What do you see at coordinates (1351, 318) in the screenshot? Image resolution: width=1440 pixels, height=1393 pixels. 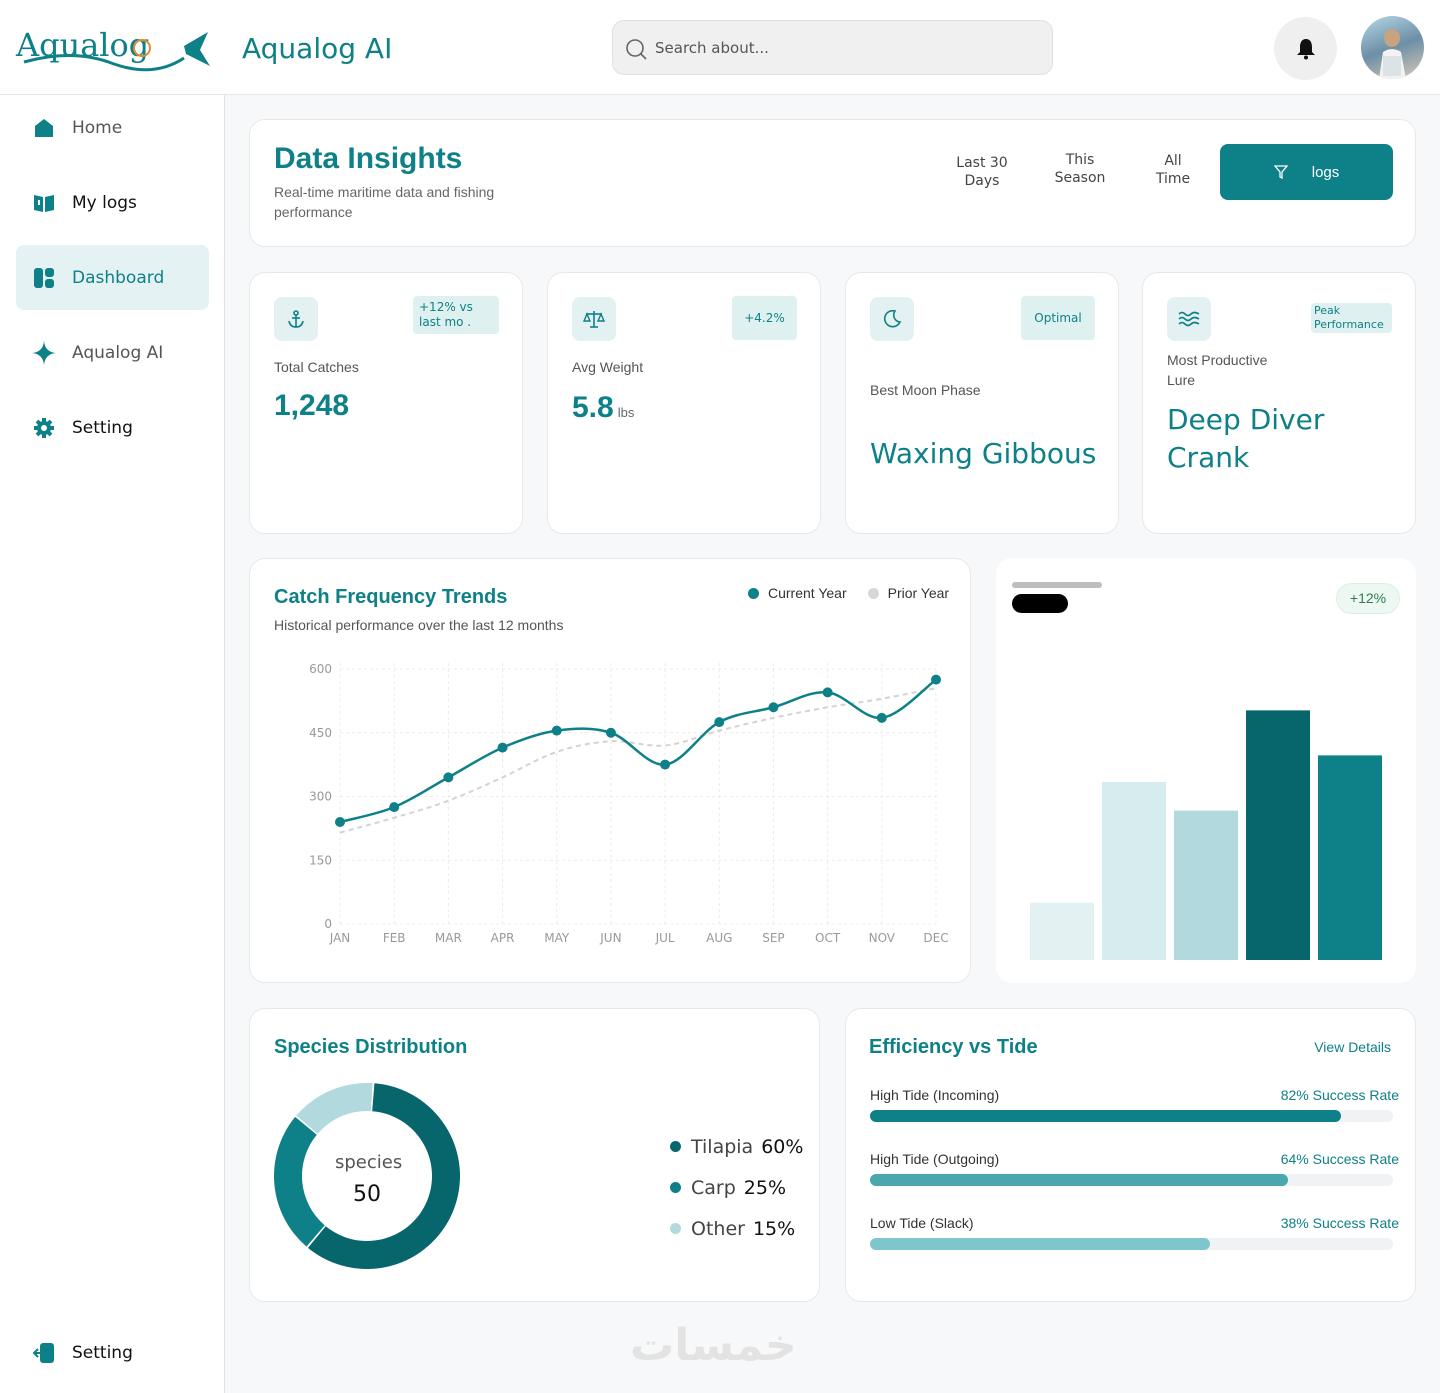 I see `kpi-badge: Peak Performance` at bounding box center [1351, 318].